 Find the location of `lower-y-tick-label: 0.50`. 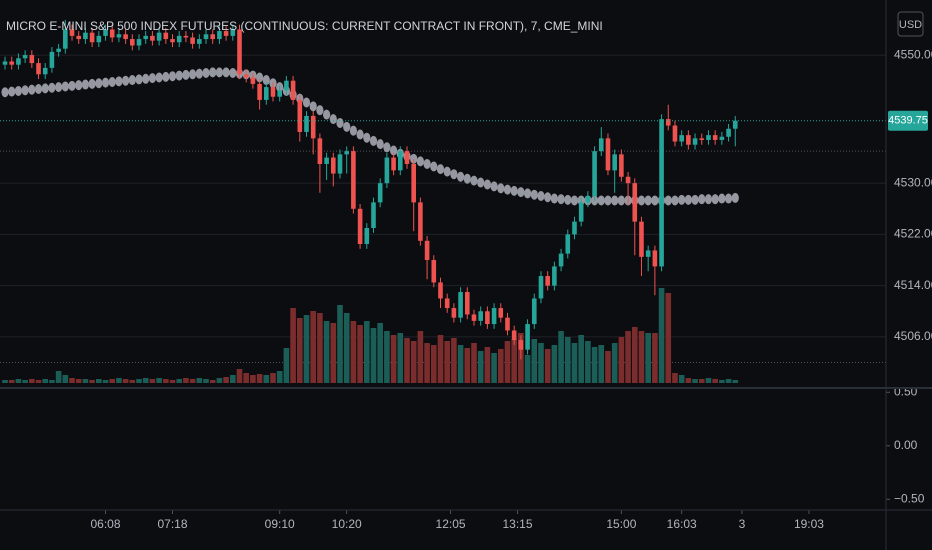

lower-y-tick-label: 0.50 is located at coordinates (906, 391).